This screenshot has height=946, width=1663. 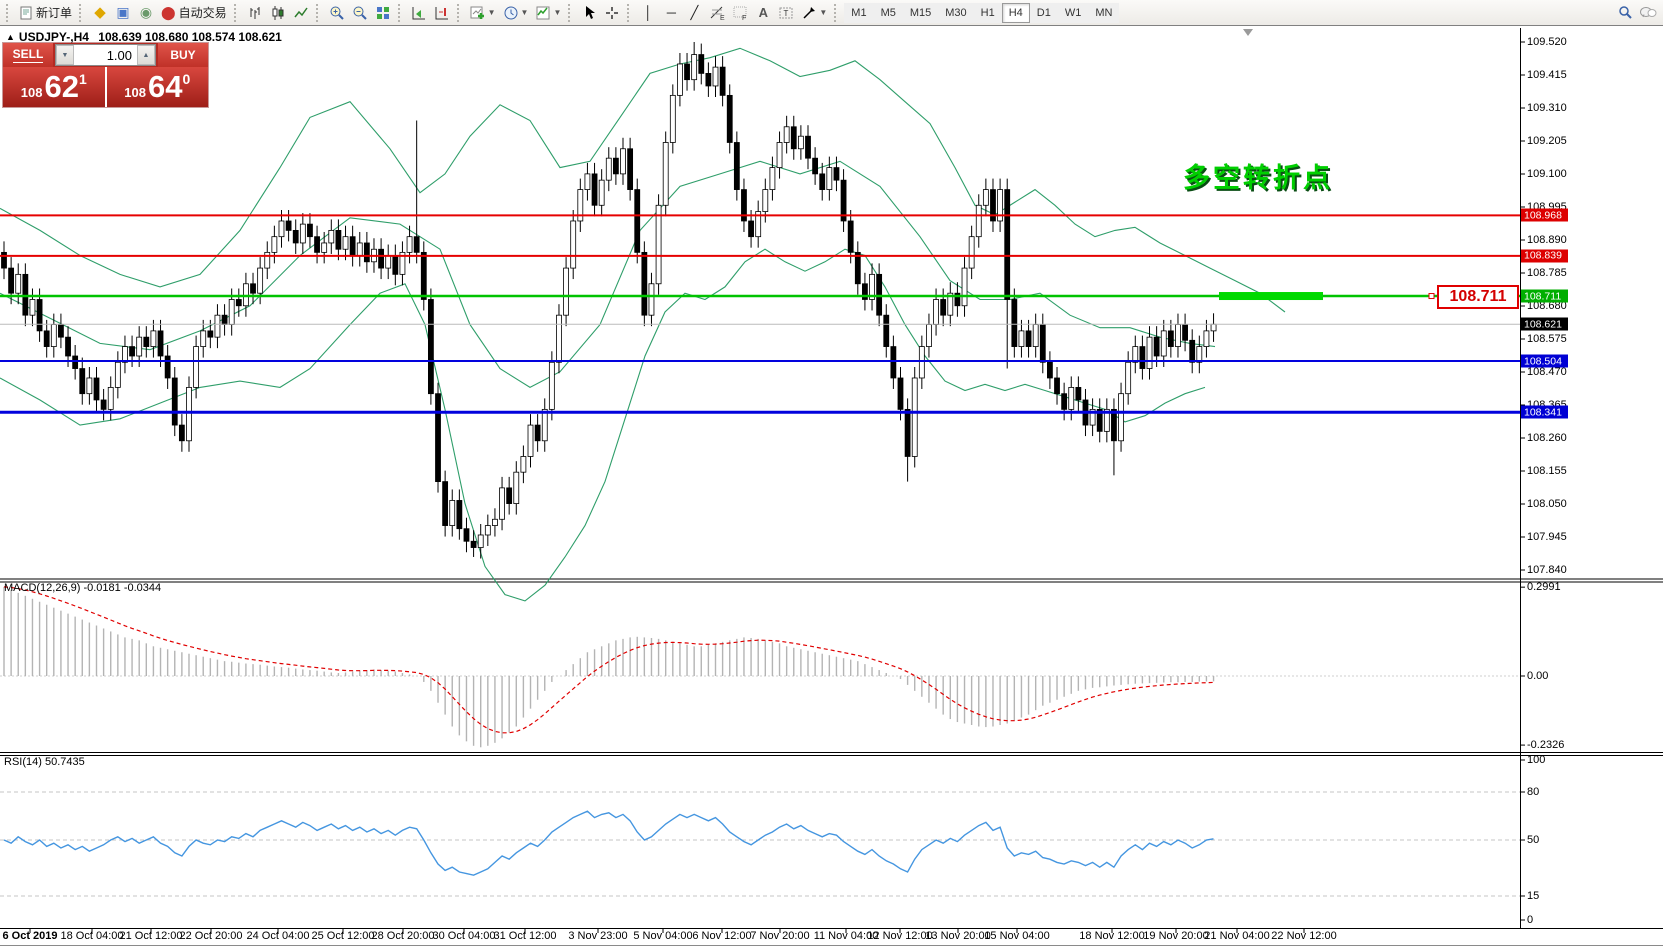 I want to click on crosshair-button, so click(x=612, y=13).